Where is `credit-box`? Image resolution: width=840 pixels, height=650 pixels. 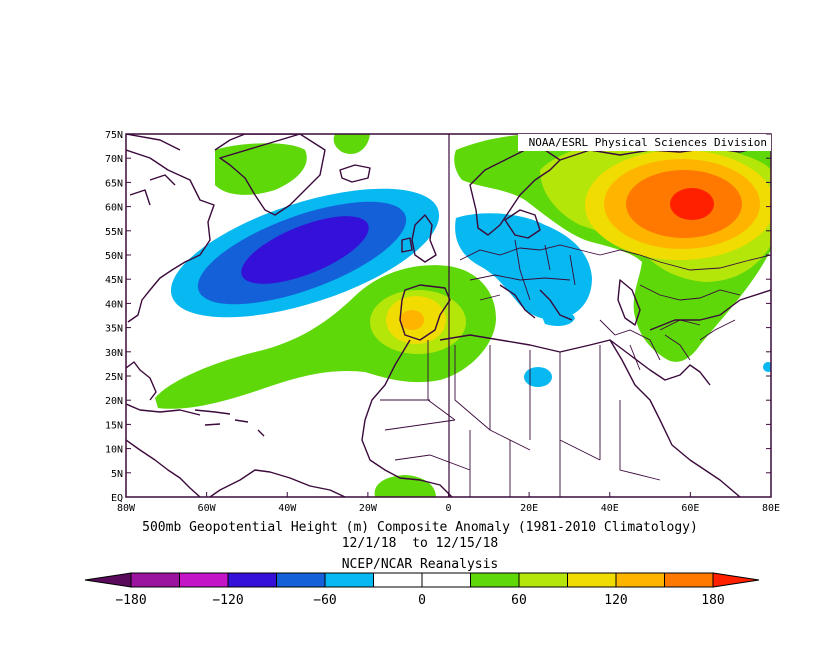
credit-box is located at coordinates (644, 142).